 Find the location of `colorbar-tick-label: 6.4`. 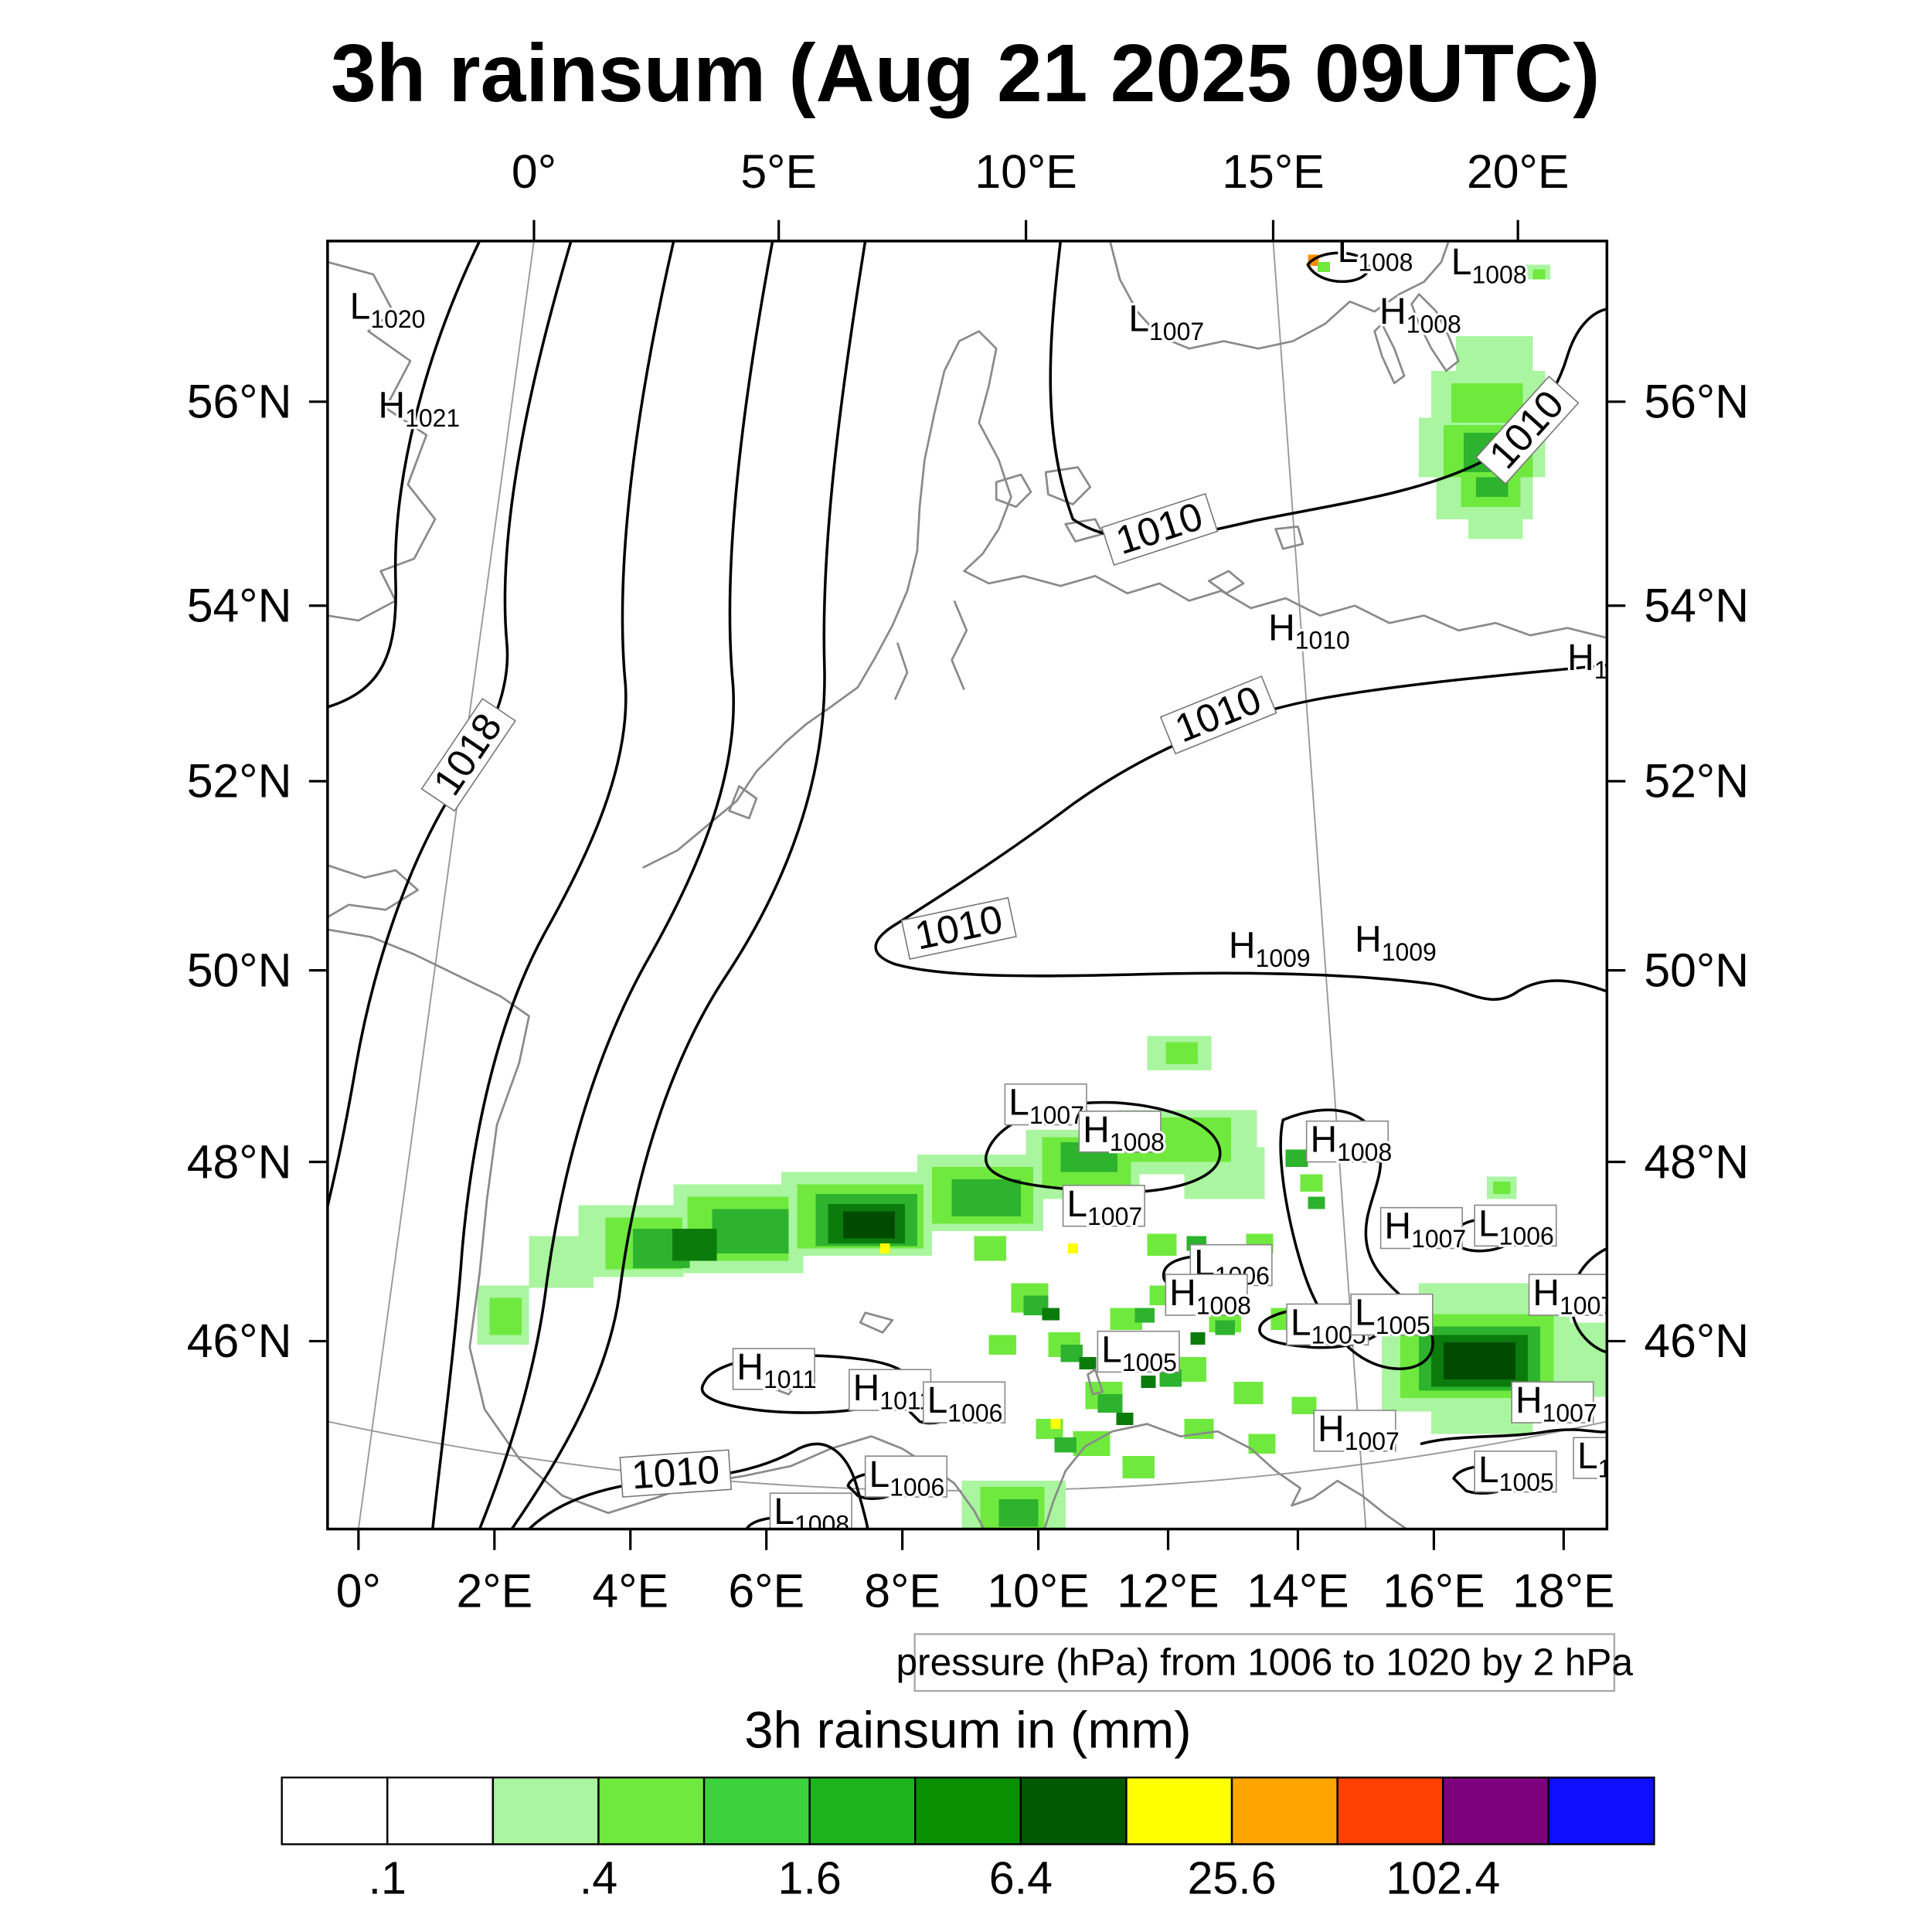

colorbar-tick-label: 6.4 is located at coordinates (1021, 1878).